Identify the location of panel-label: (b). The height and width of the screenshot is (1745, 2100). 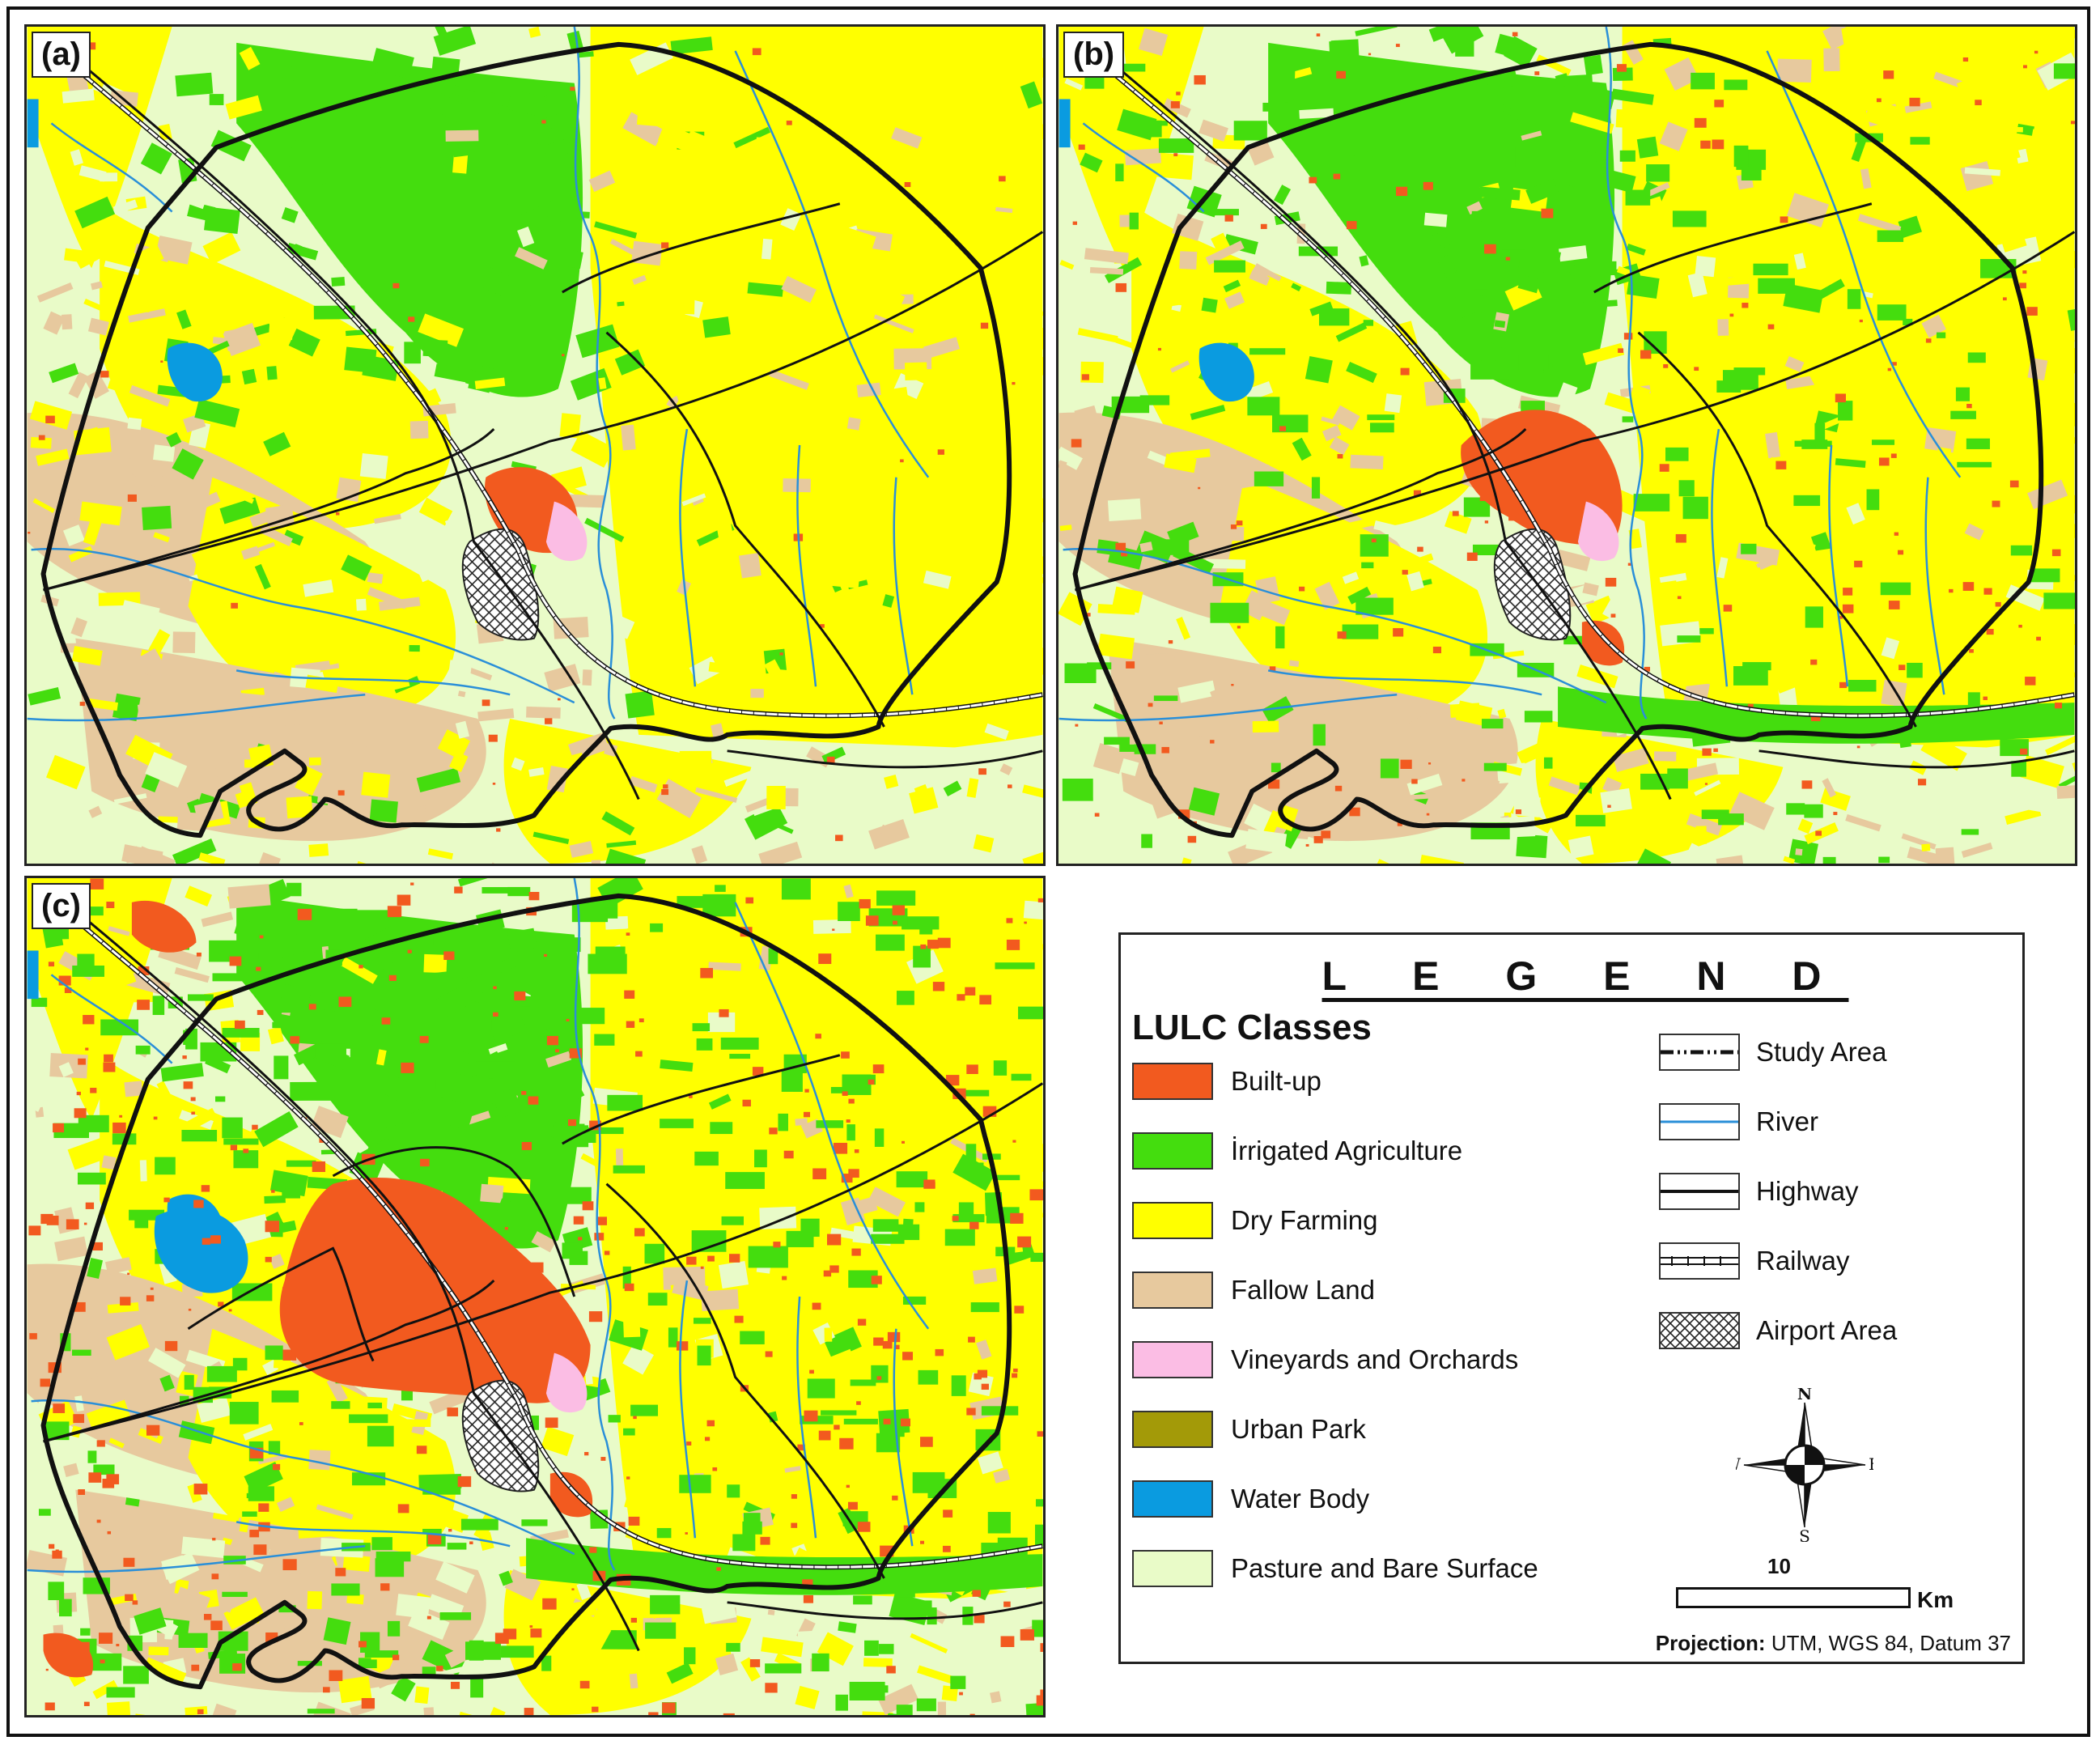
(1094, 55).